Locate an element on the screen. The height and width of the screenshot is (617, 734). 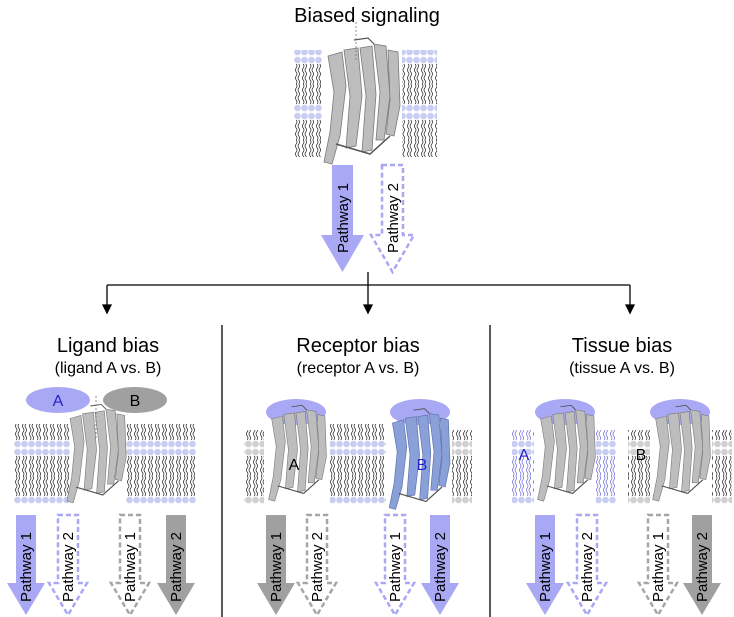
receptor-pathway-2b-arrow: Pathway 2 is located at coordinates (440, 565).